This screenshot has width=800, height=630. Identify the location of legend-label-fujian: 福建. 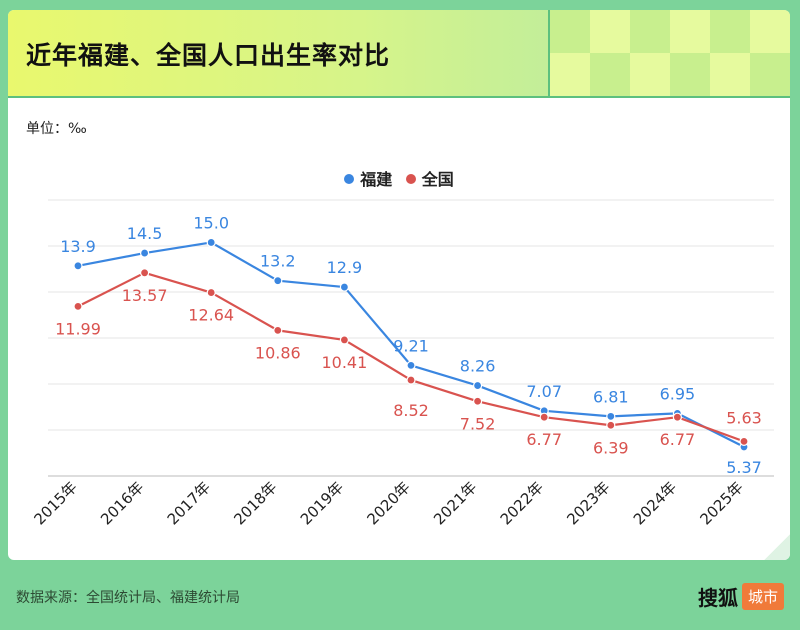
(376, 179).